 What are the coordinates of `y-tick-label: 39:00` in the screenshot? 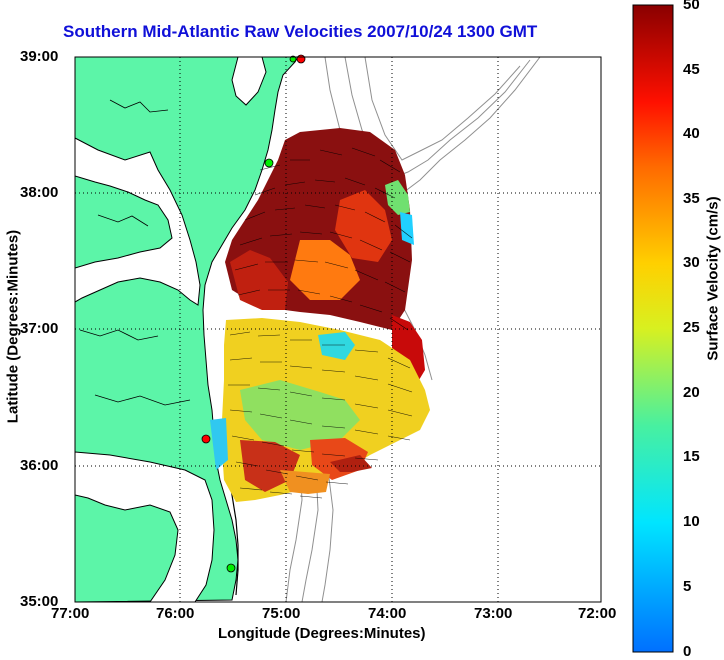 It's located at (39, 56).